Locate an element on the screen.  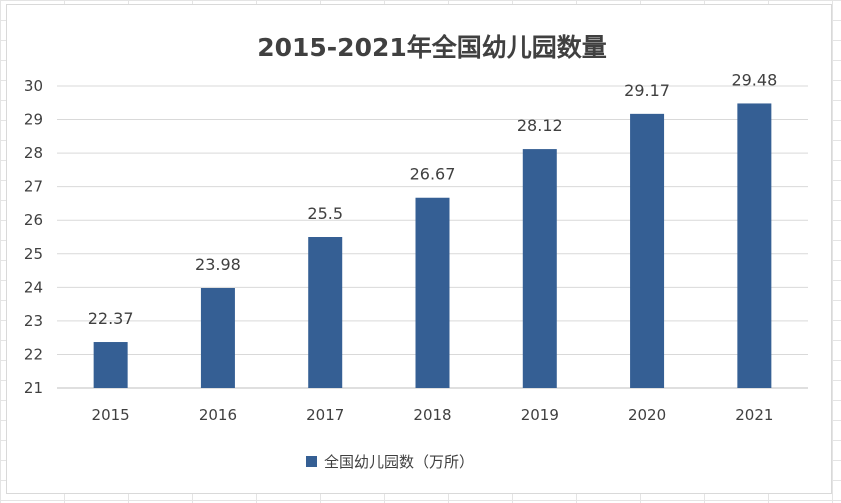
legend: 全国幼儿园数（万所） is located at coordinates (390, 462).